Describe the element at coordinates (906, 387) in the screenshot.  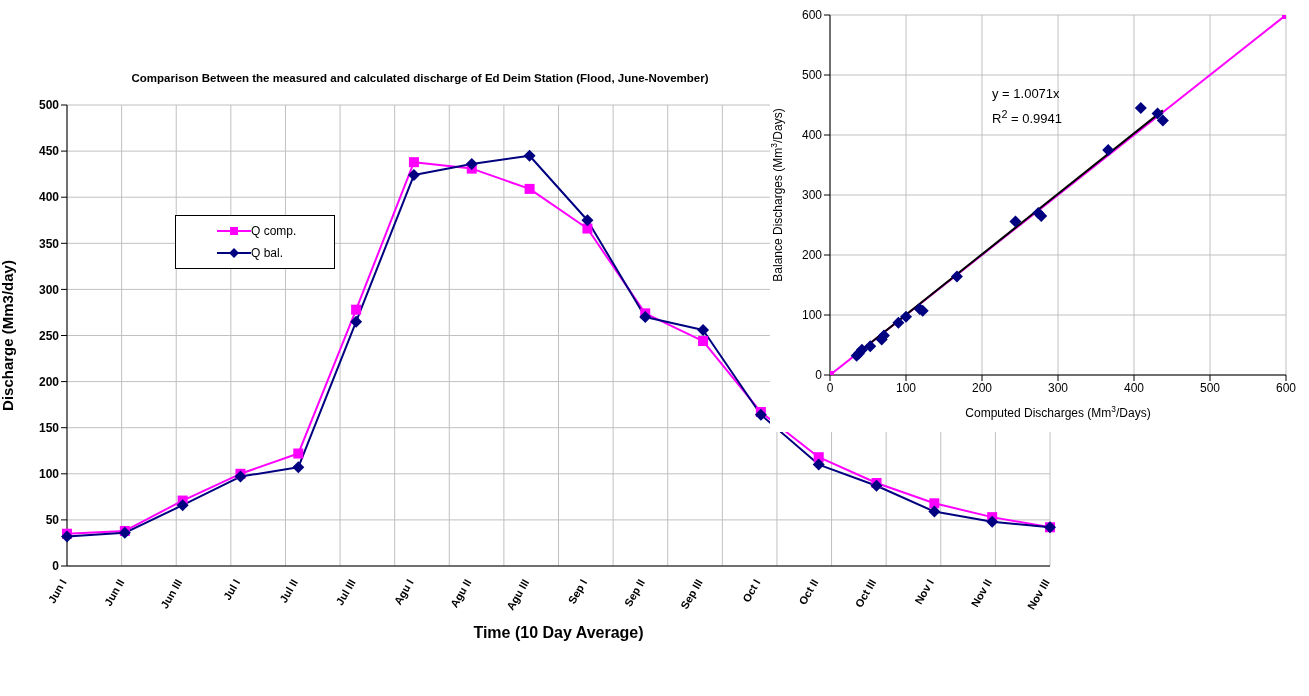
I see `x-tick-label: 100` at that location.